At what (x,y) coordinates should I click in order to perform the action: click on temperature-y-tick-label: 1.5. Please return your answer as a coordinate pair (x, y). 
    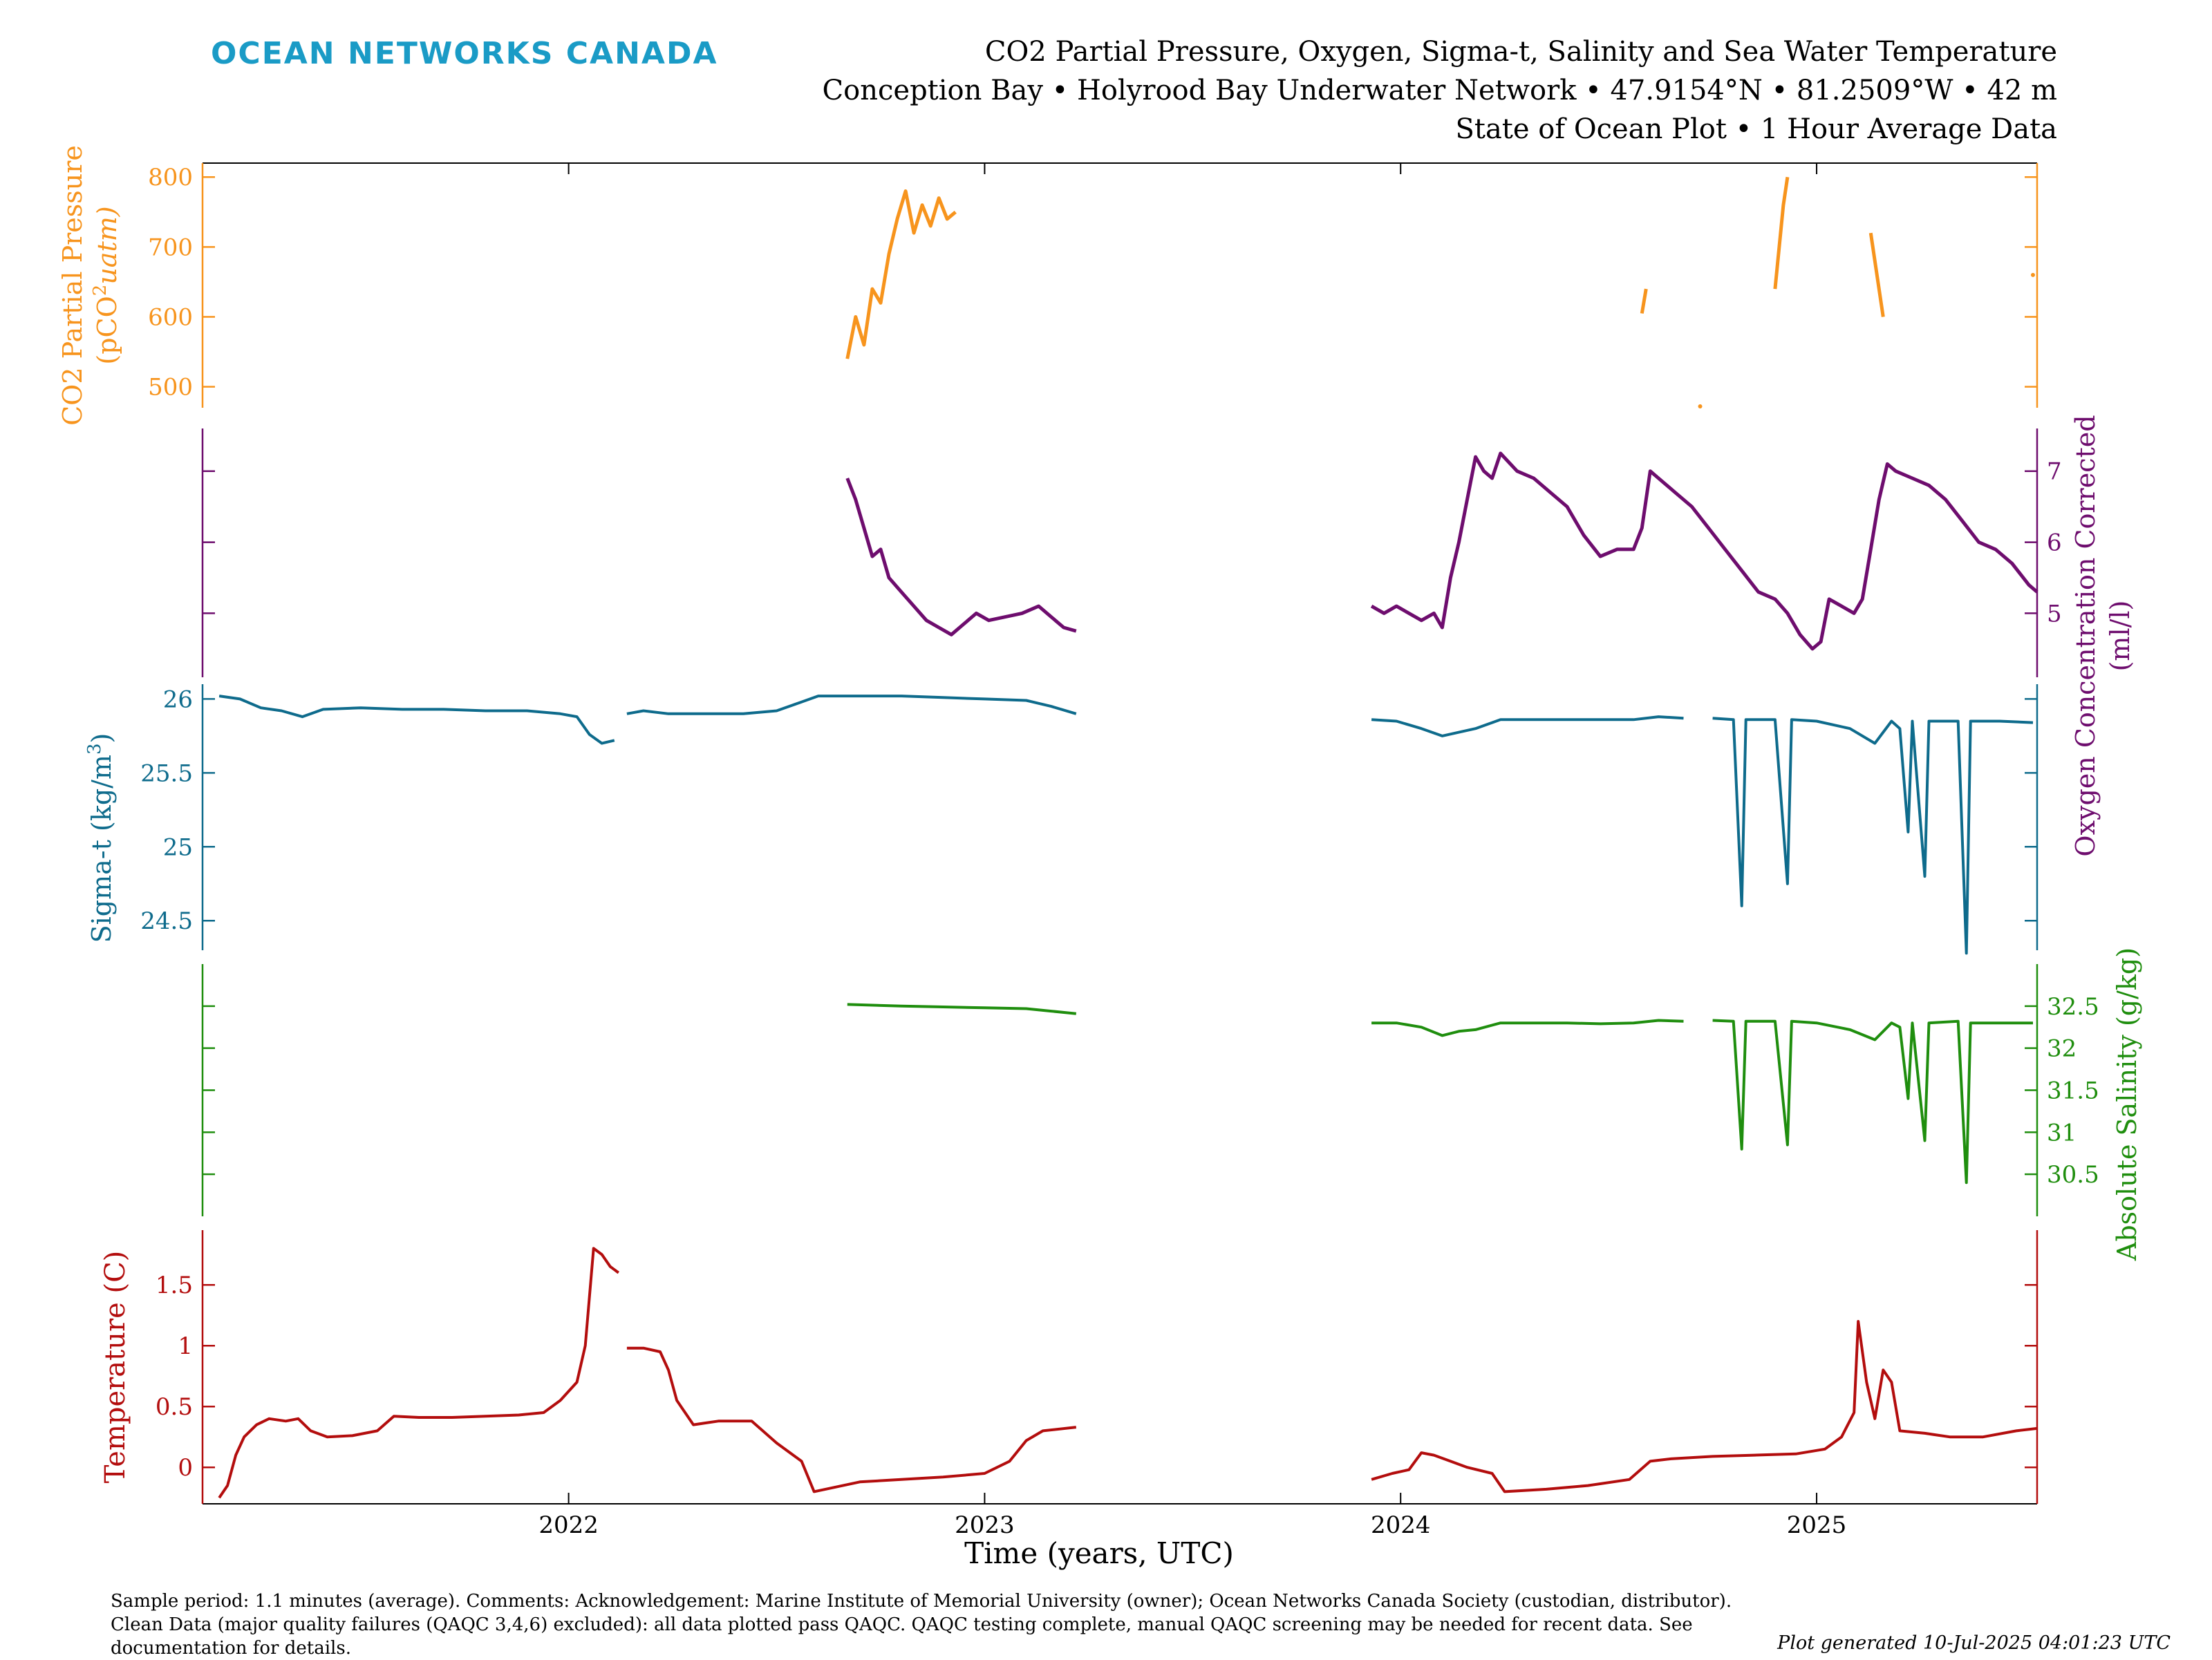
    Looking at the image, I should click on (174, 1285).